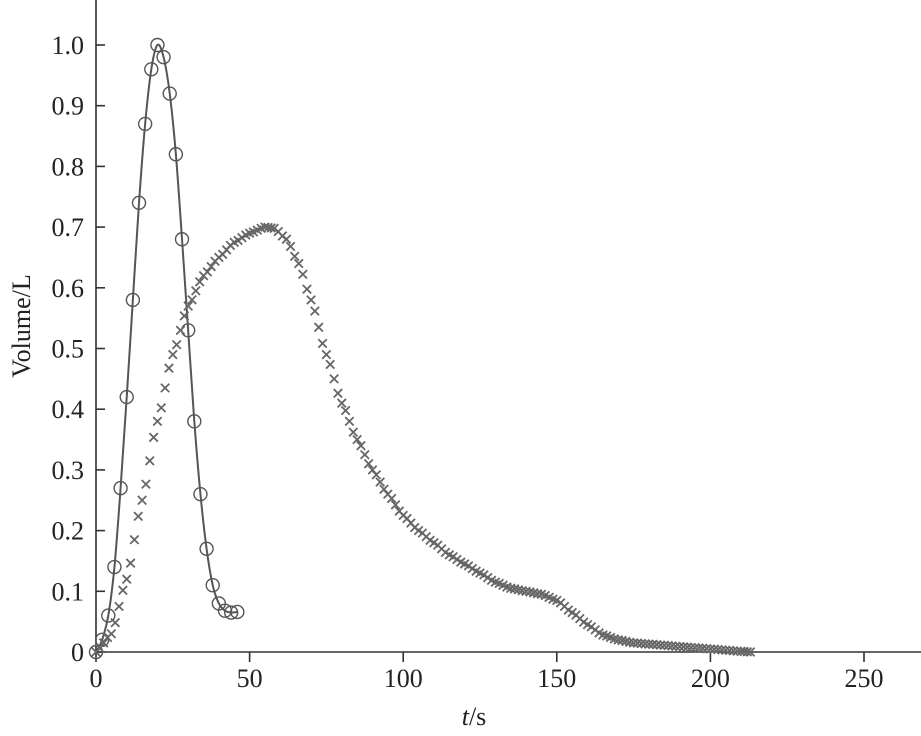  What do you see at coordinates (68, 591) in the screenshot?
I see `y-tick-label: 0.1` at bounding box center [68, 591].